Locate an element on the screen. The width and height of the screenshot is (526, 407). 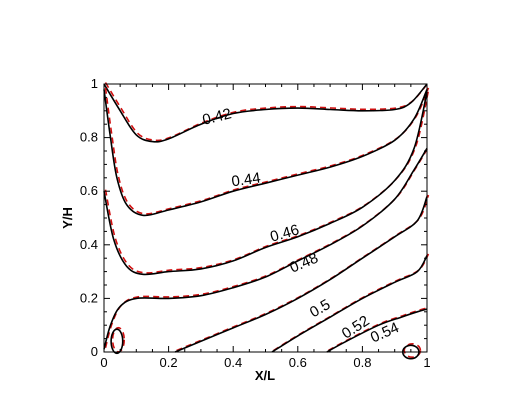
x-tick-label: 0.6 is located at coordinates (298, 362).